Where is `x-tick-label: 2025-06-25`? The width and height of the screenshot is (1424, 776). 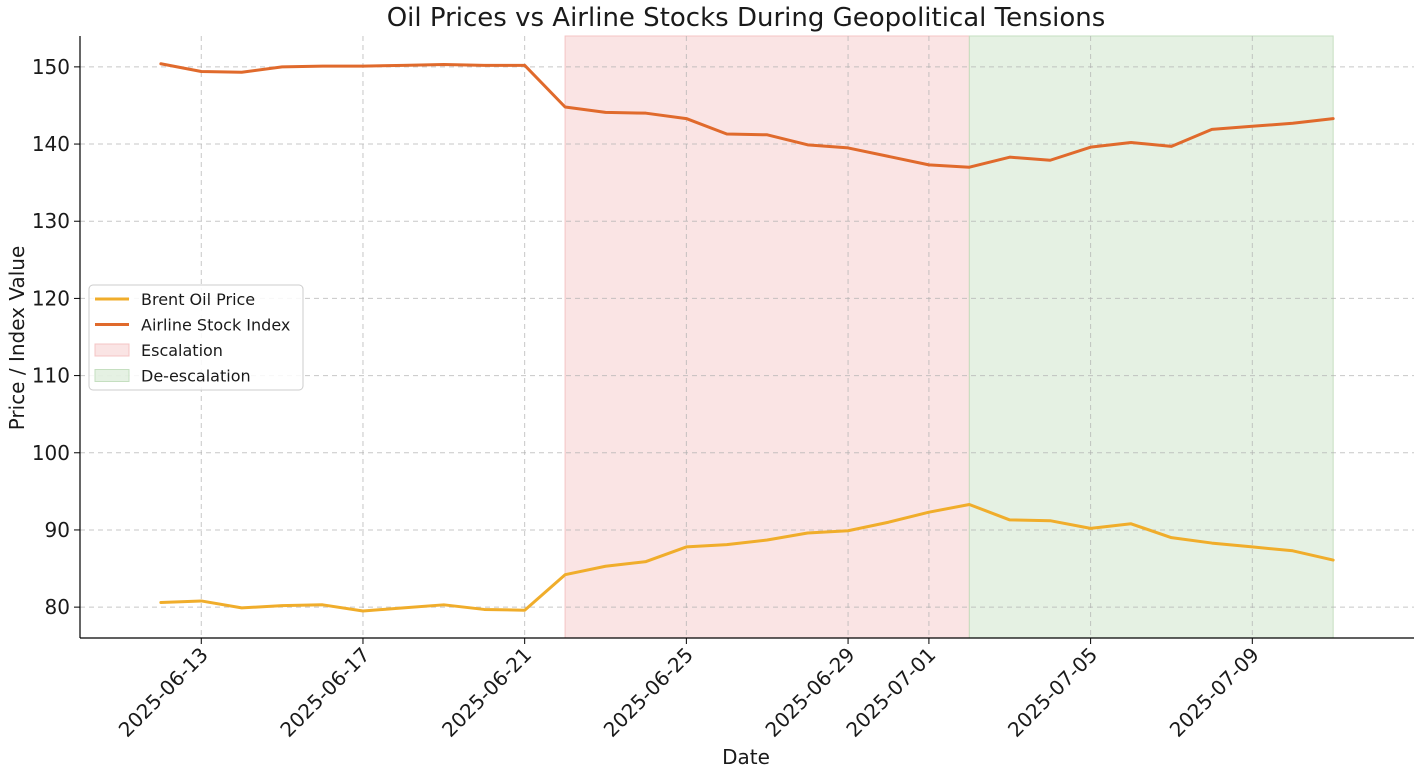
x-tick-label: 2025-06-25 is located at coordinates (648, 692).